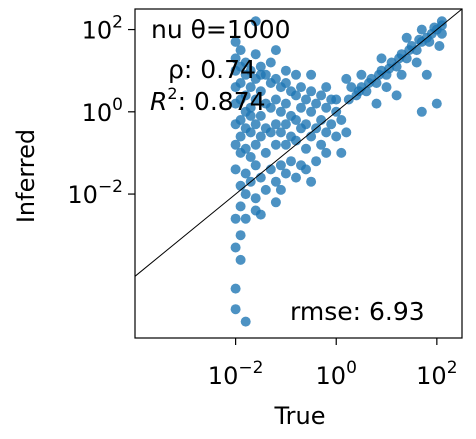 Image resolution: width=476 pixels, height=439 pixels. What do you see at coordinates (222, 101) in the screenshot?
I see `r2-value: : 0.874` at bounding box center [222, 101].